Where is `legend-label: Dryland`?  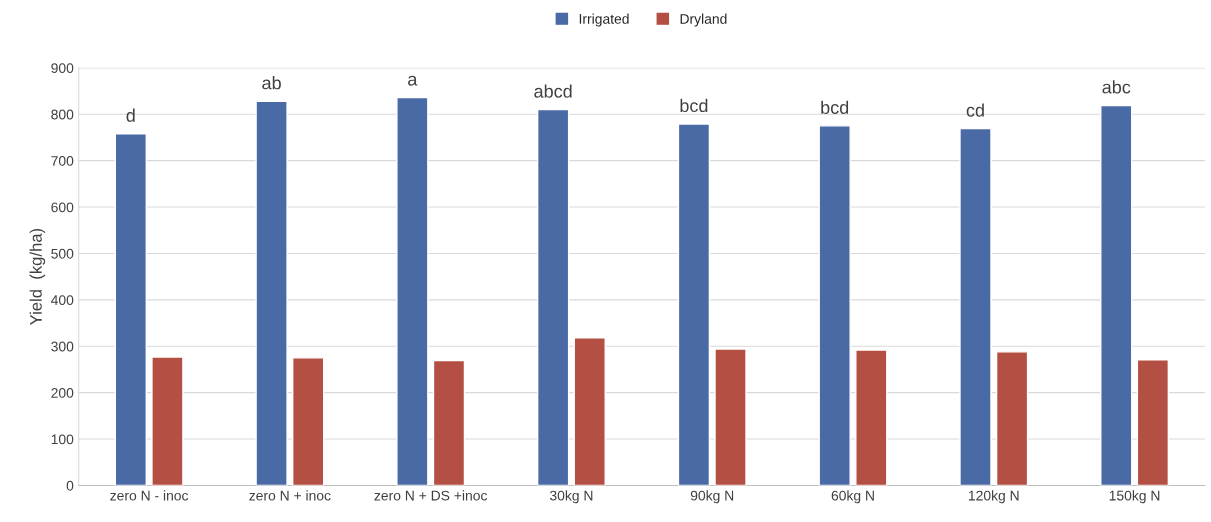 legend-label: Dryland is located at coordinates (703, 20).